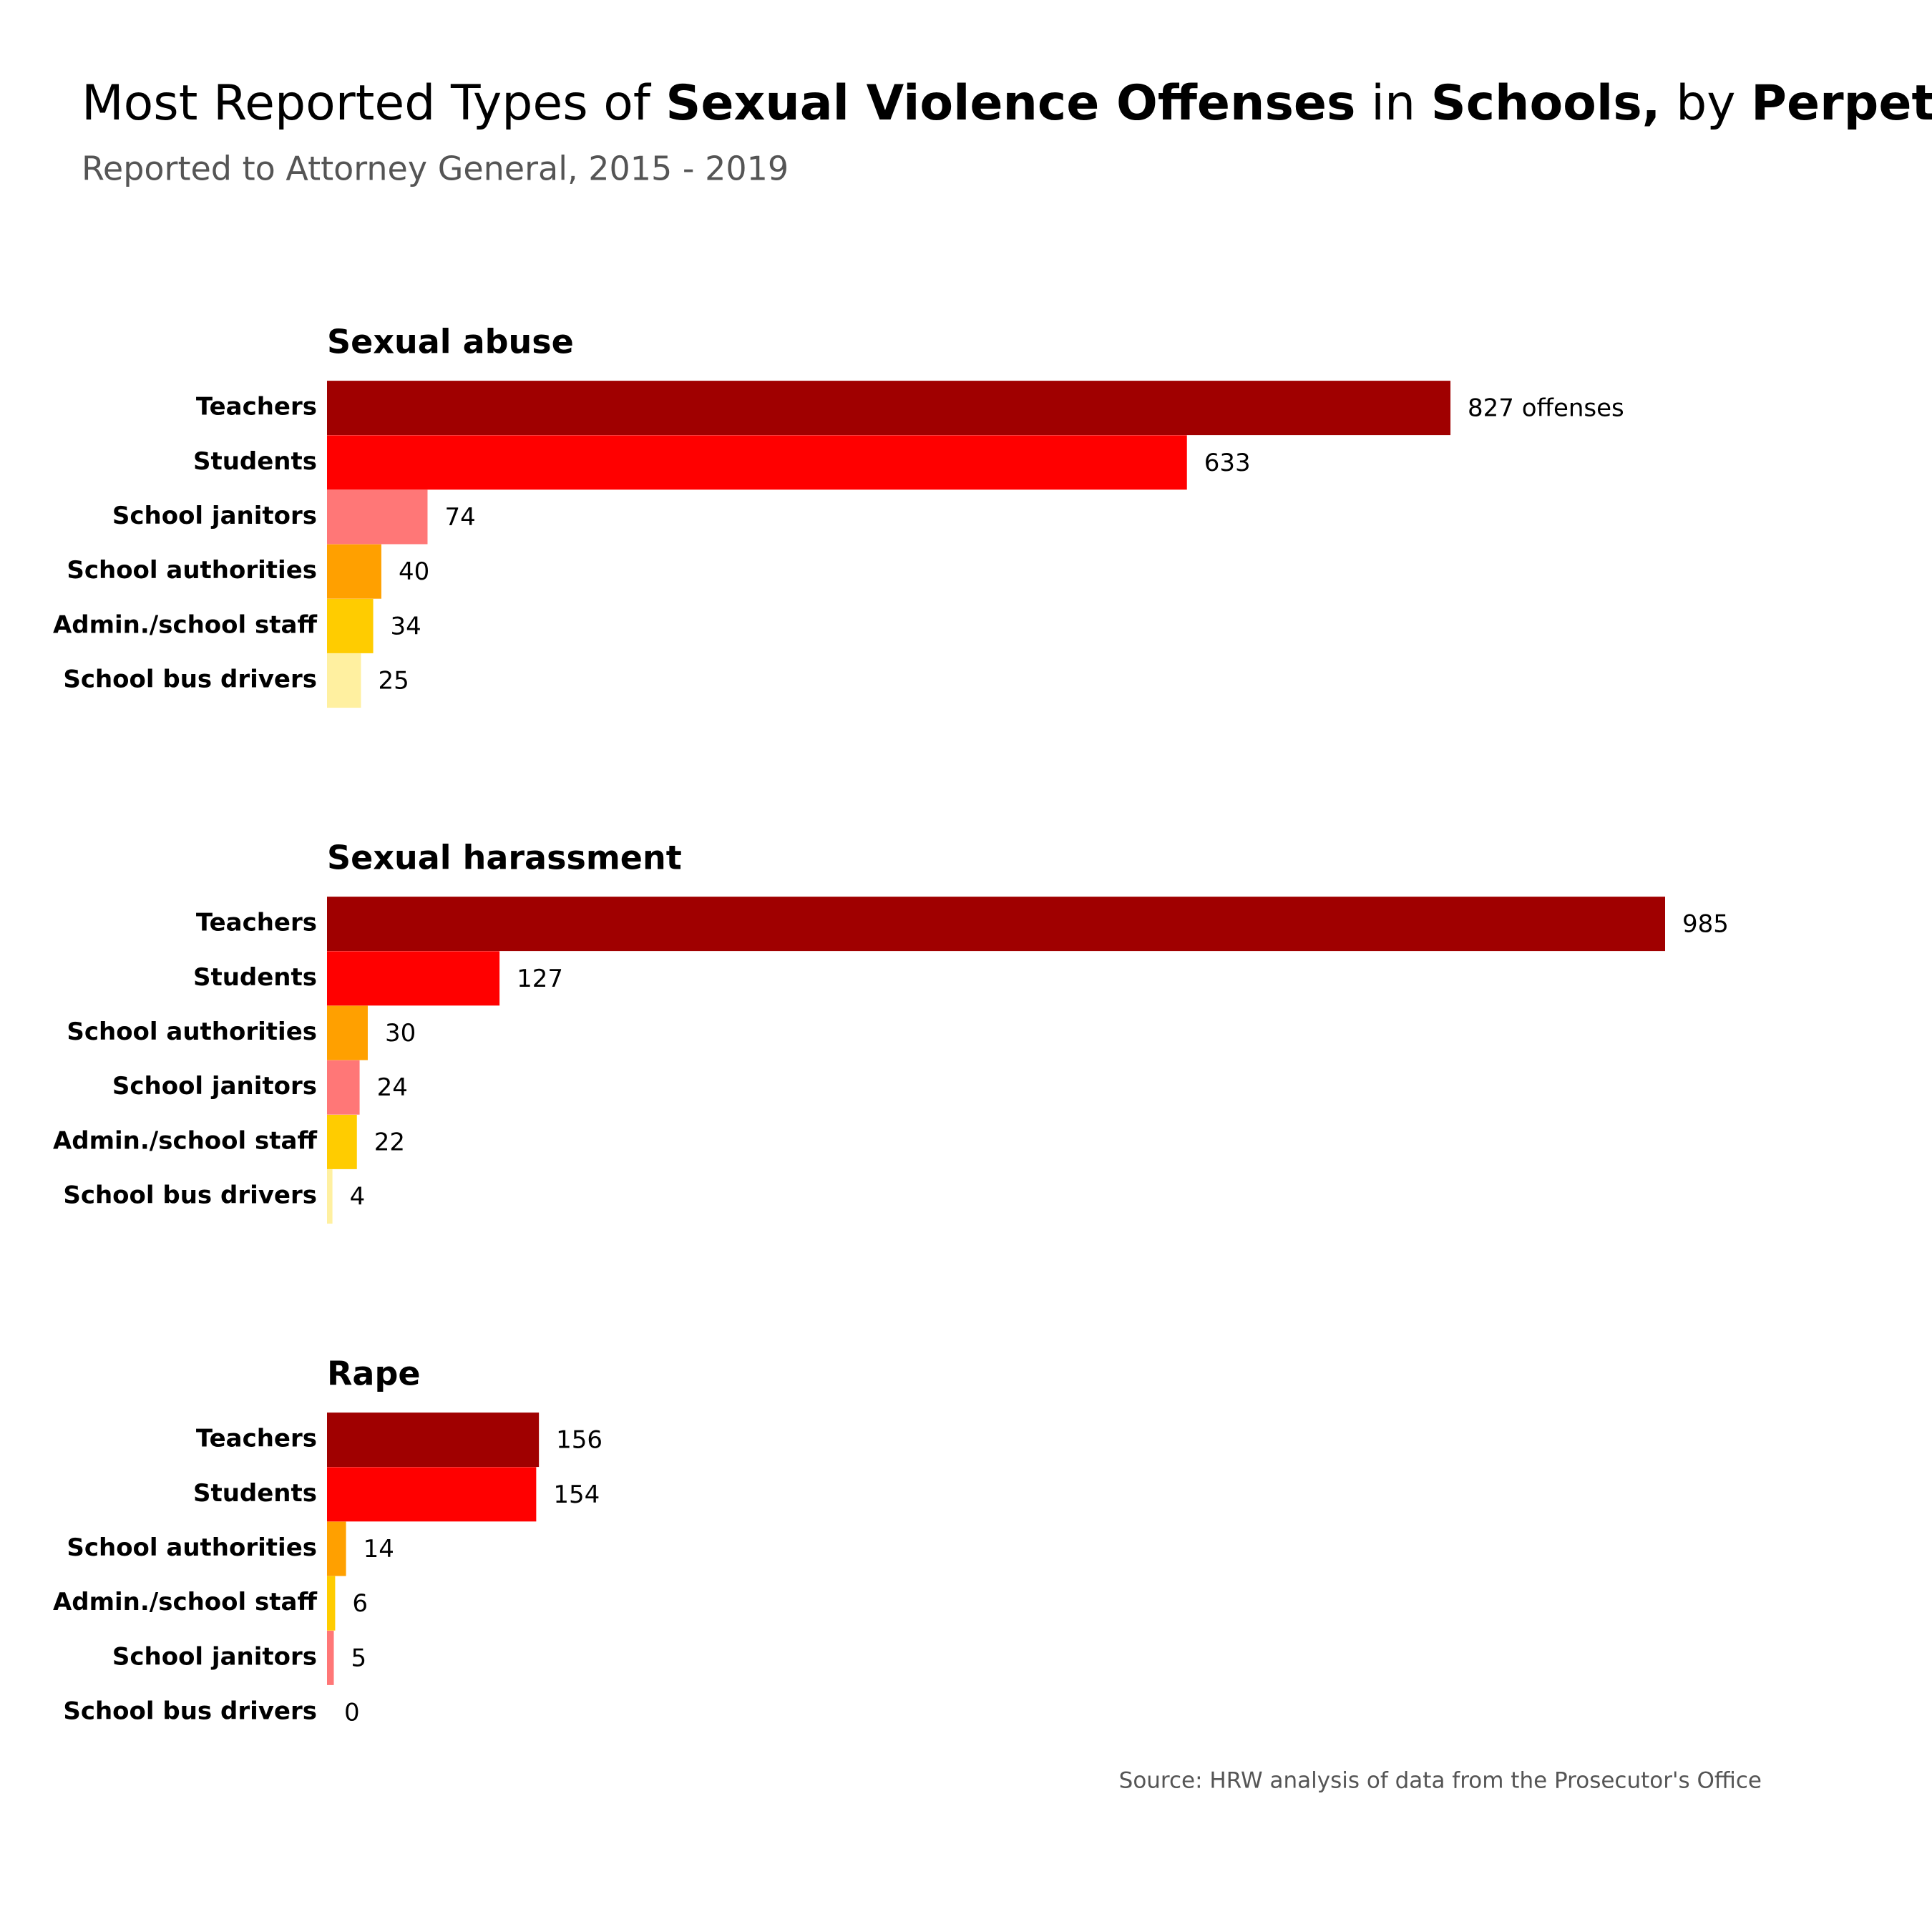 Image resolution: width=1932 pixels, height=1932 pixels. What do you see at coordinates (1227, 463) in the screenshot?
I see `value-label: 633` at bounding box center [1227, 463].